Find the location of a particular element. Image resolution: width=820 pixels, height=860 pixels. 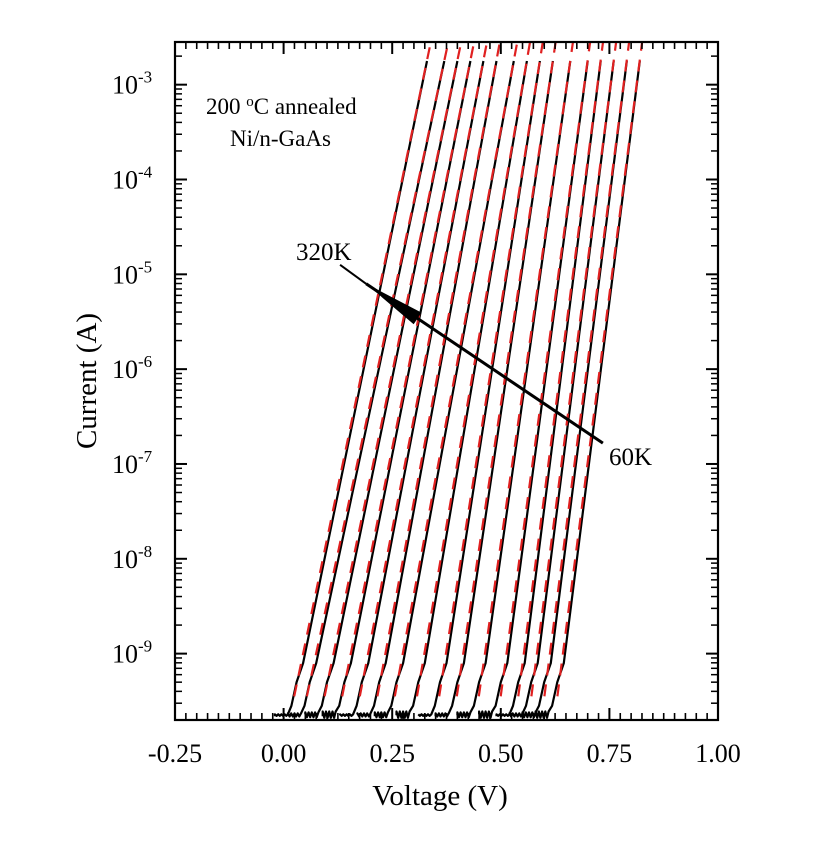

temperature-arrow-layer is located at coordinates (471, 354).